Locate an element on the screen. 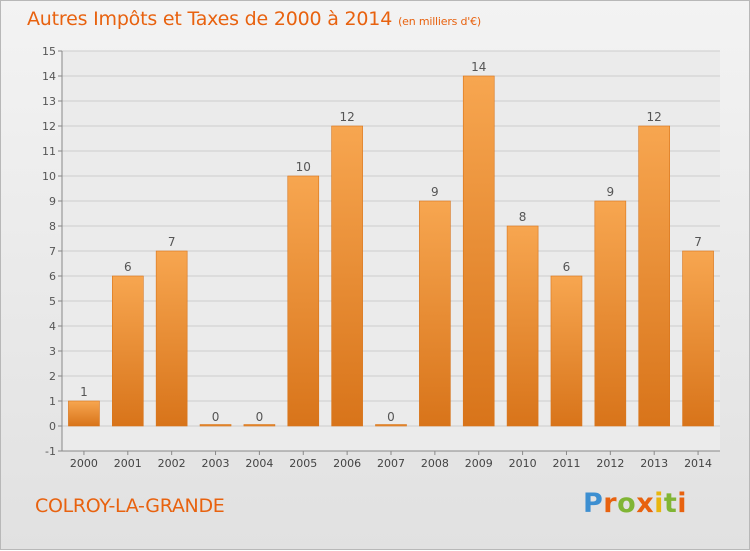 This screenshot has height=551, width=750. x-tick-label: 2013 is located at coordinates (654, 463).